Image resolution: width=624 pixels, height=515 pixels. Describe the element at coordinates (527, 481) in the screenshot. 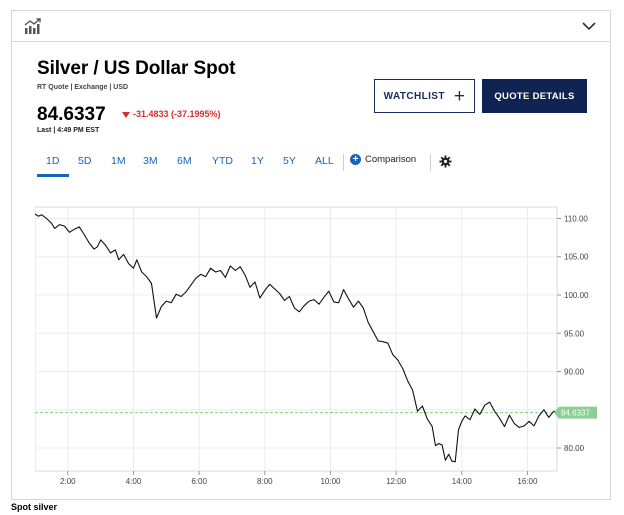

I see `x-tick-label: 16:00` at that location.